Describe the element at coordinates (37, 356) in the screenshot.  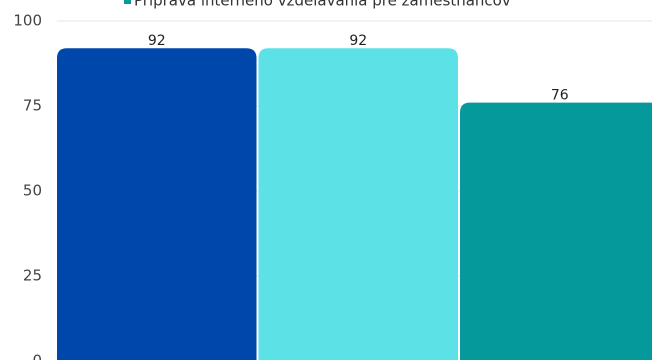
I see `y-tick-label: 0` at that location.